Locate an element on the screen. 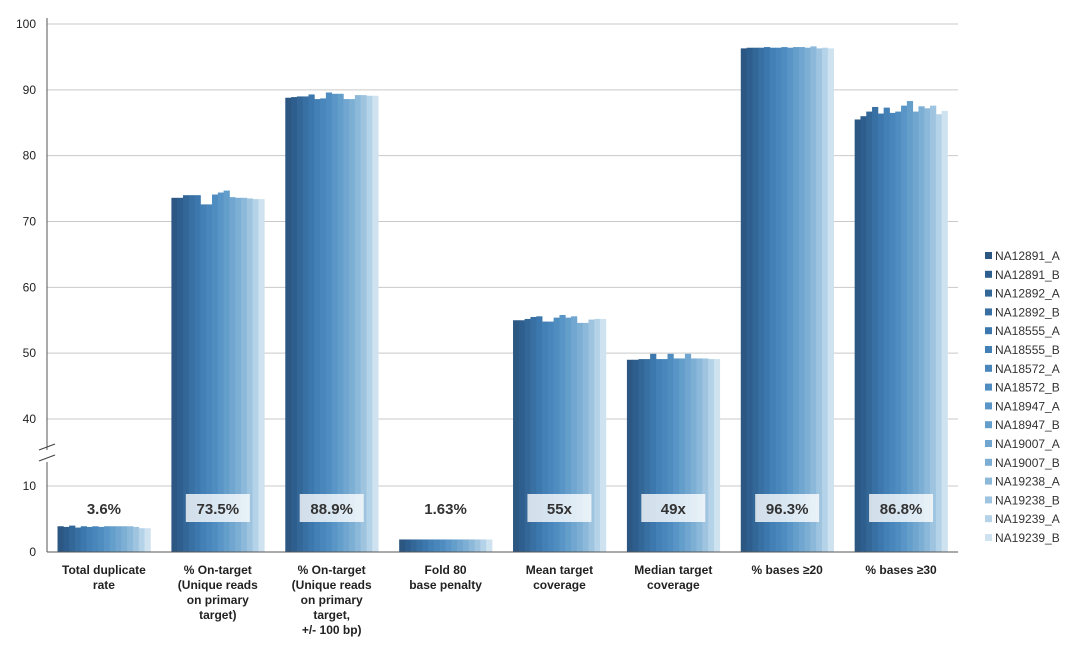 This screenshot has height=656, width=1080. legend-label: NA12892_A is located at coordinates (1027, 294).